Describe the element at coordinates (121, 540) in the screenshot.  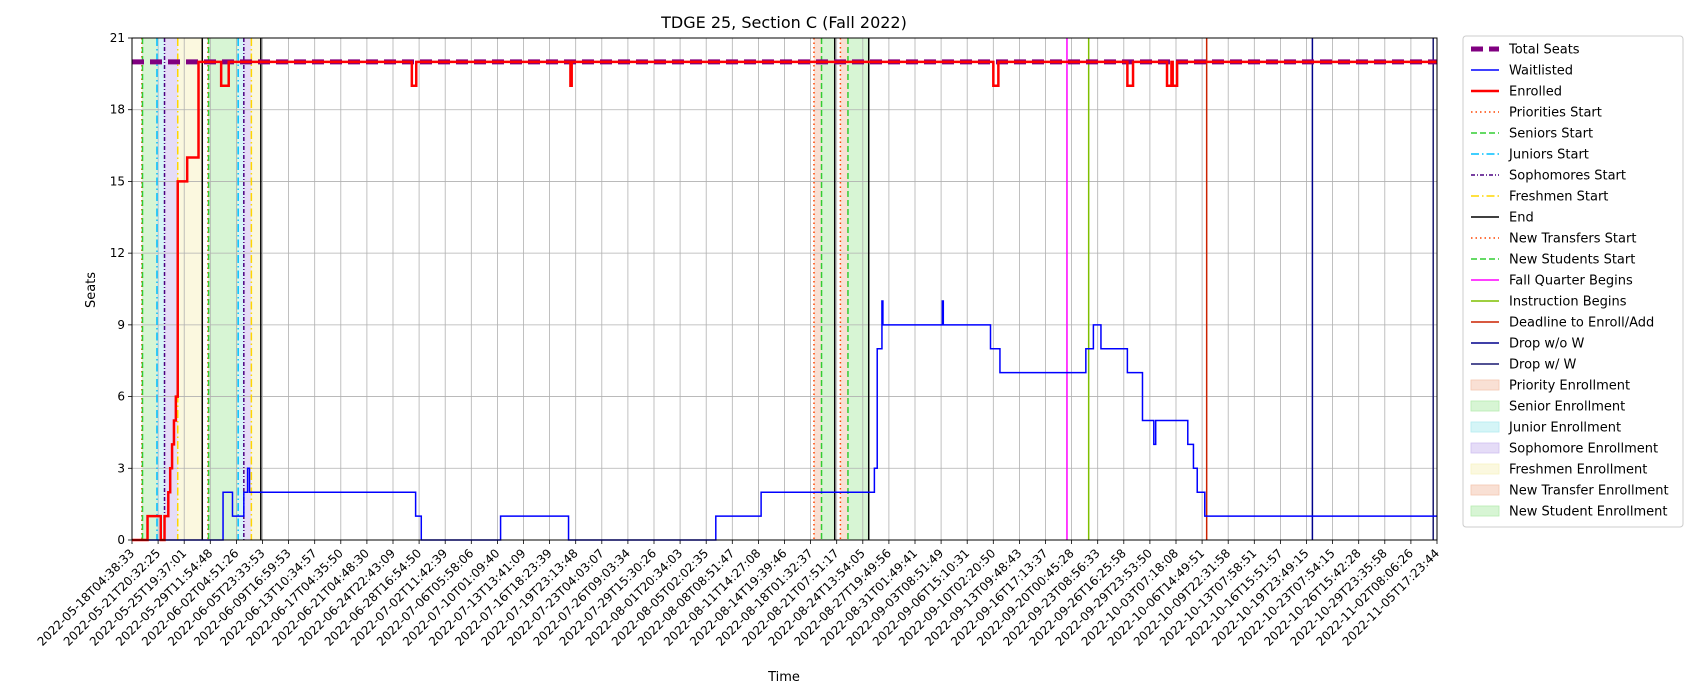
I see `y-tick-label: 0` at that location.